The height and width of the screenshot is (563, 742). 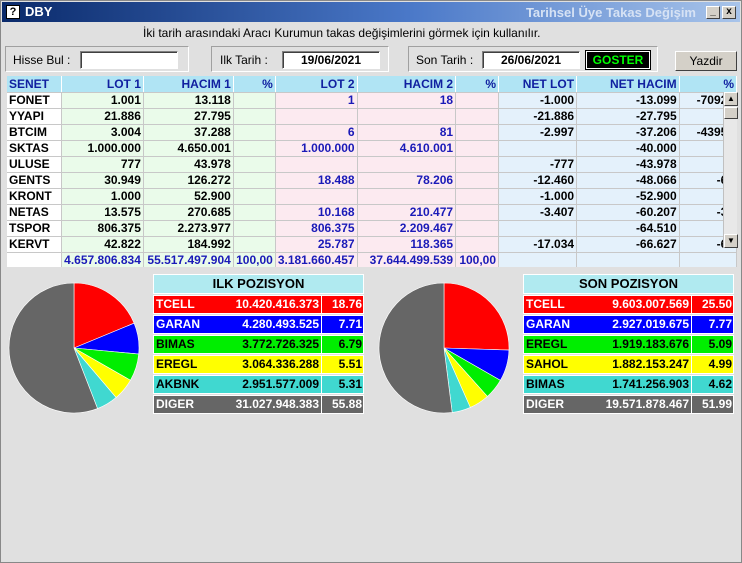 What do you see at coordinates (13, 12) in the screenshot?
I see `app-icon: ?` at bounding box center [13, 12].